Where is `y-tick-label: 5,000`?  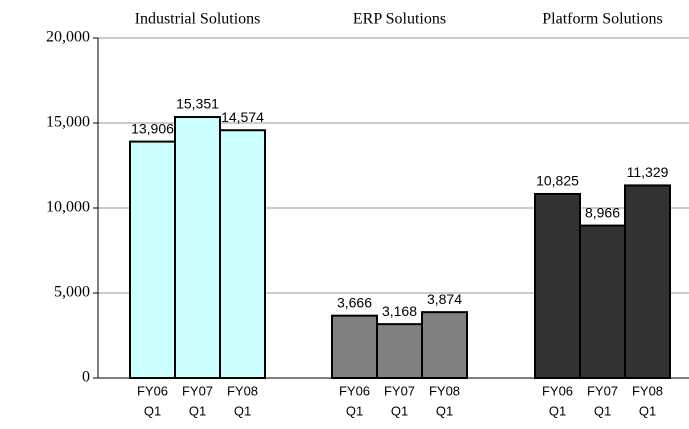
y-tick-label: 5,000 is located at coordinates (72, 292).